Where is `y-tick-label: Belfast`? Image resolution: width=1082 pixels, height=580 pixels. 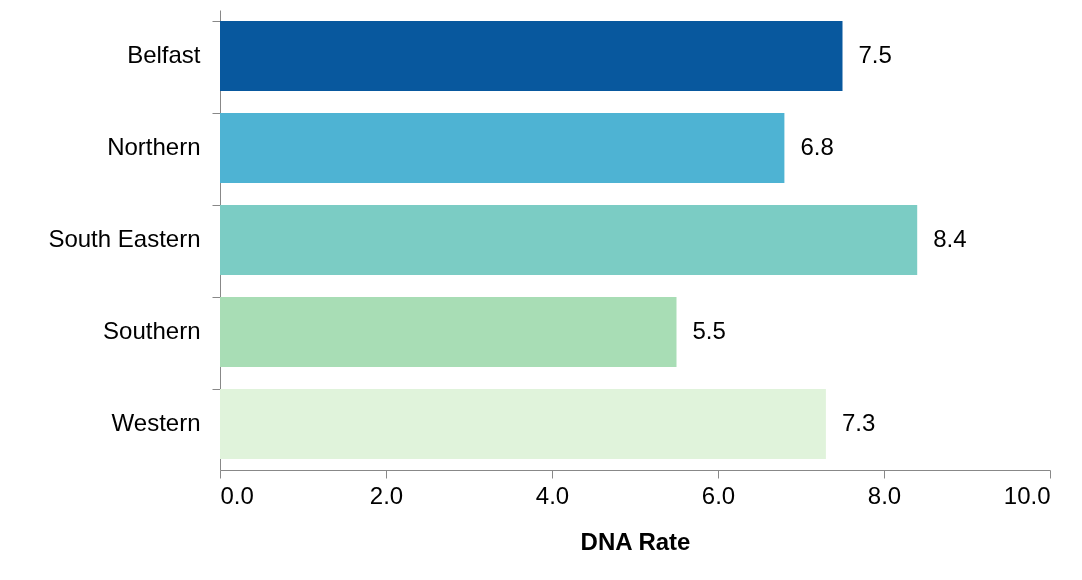
y-tick-label: Belfast is located at coordinates (164, 54).